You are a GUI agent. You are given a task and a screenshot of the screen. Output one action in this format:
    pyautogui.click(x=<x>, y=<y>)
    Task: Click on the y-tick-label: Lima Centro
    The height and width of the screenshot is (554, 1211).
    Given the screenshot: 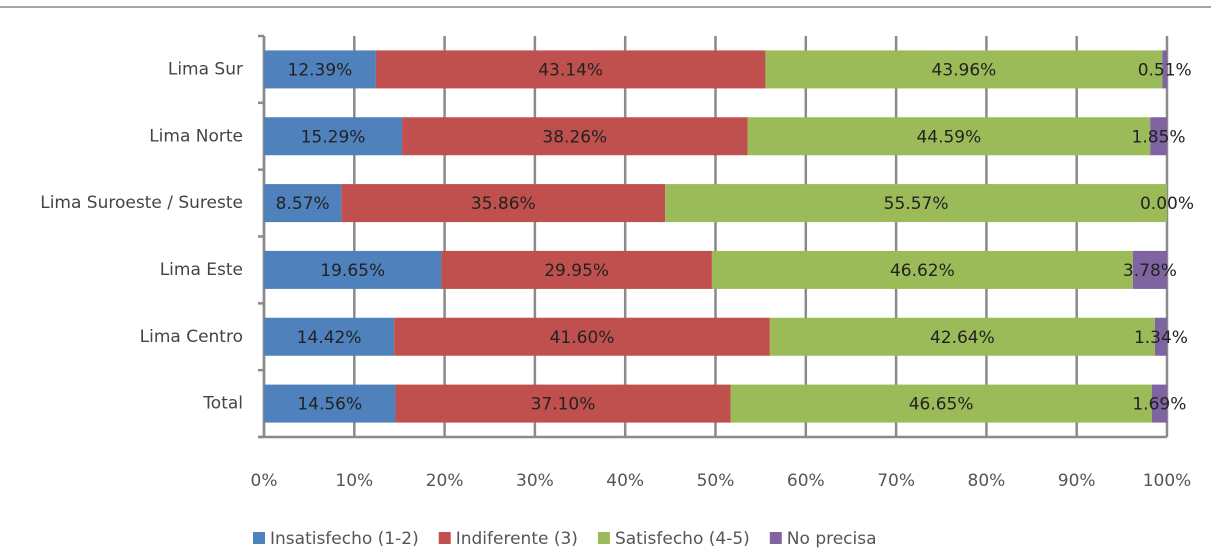 What is the action you would take?
    pyautogui.click(x=191, y=337)
    